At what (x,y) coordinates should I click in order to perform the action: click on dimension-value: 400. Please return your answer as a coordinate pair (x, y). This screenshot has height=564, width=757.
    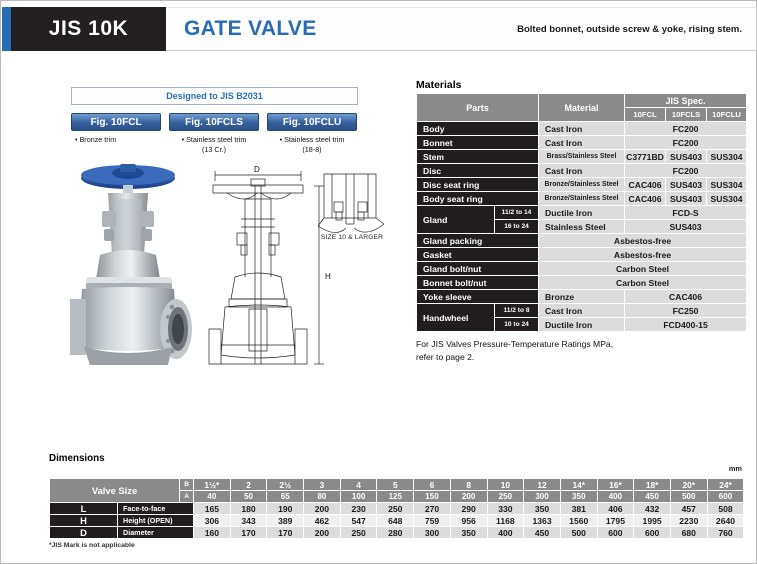
    Looking at the image, I should click on (505, 532).